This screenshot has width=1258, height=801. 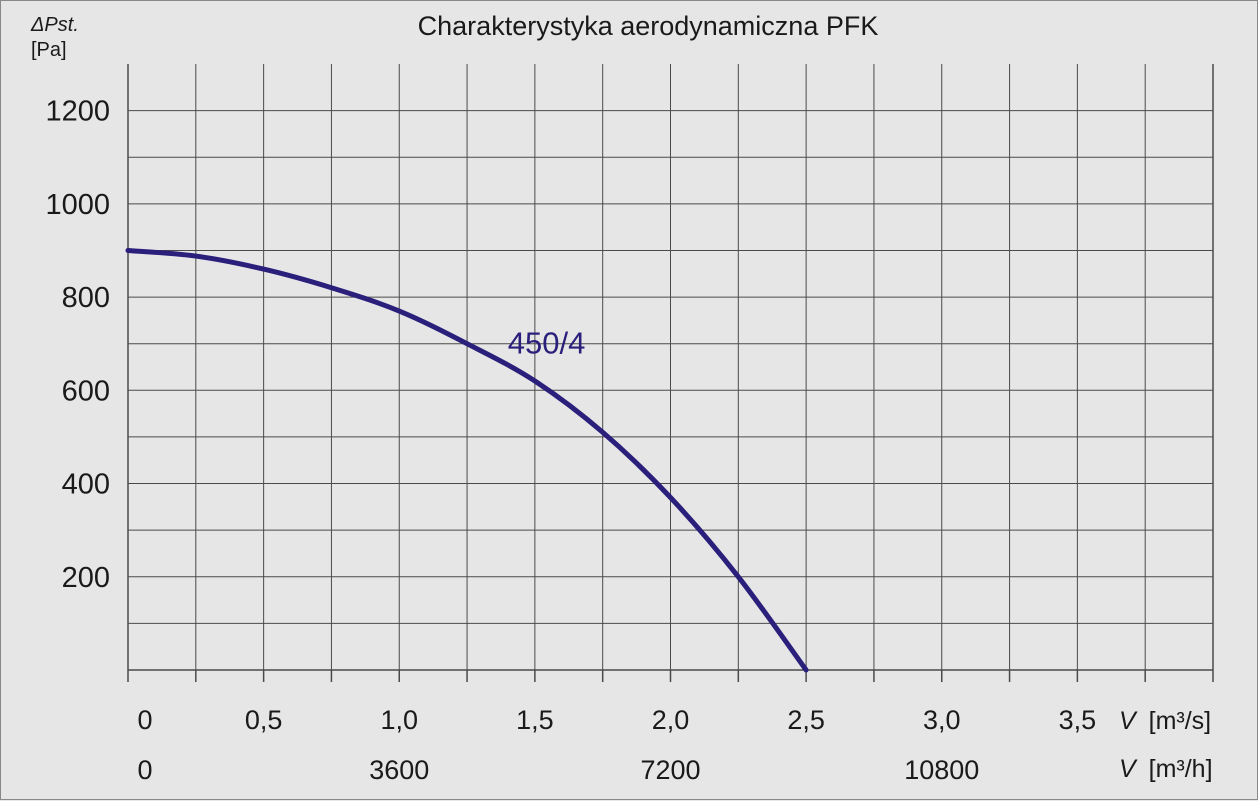 What do you see at coordinates (616, 720) in the screenshot?
I see `x-tick-labels-primary: 0 0,5 1,0 1,5 2,0 2,5 3,0 3,5` at bounding box center [616, 720].